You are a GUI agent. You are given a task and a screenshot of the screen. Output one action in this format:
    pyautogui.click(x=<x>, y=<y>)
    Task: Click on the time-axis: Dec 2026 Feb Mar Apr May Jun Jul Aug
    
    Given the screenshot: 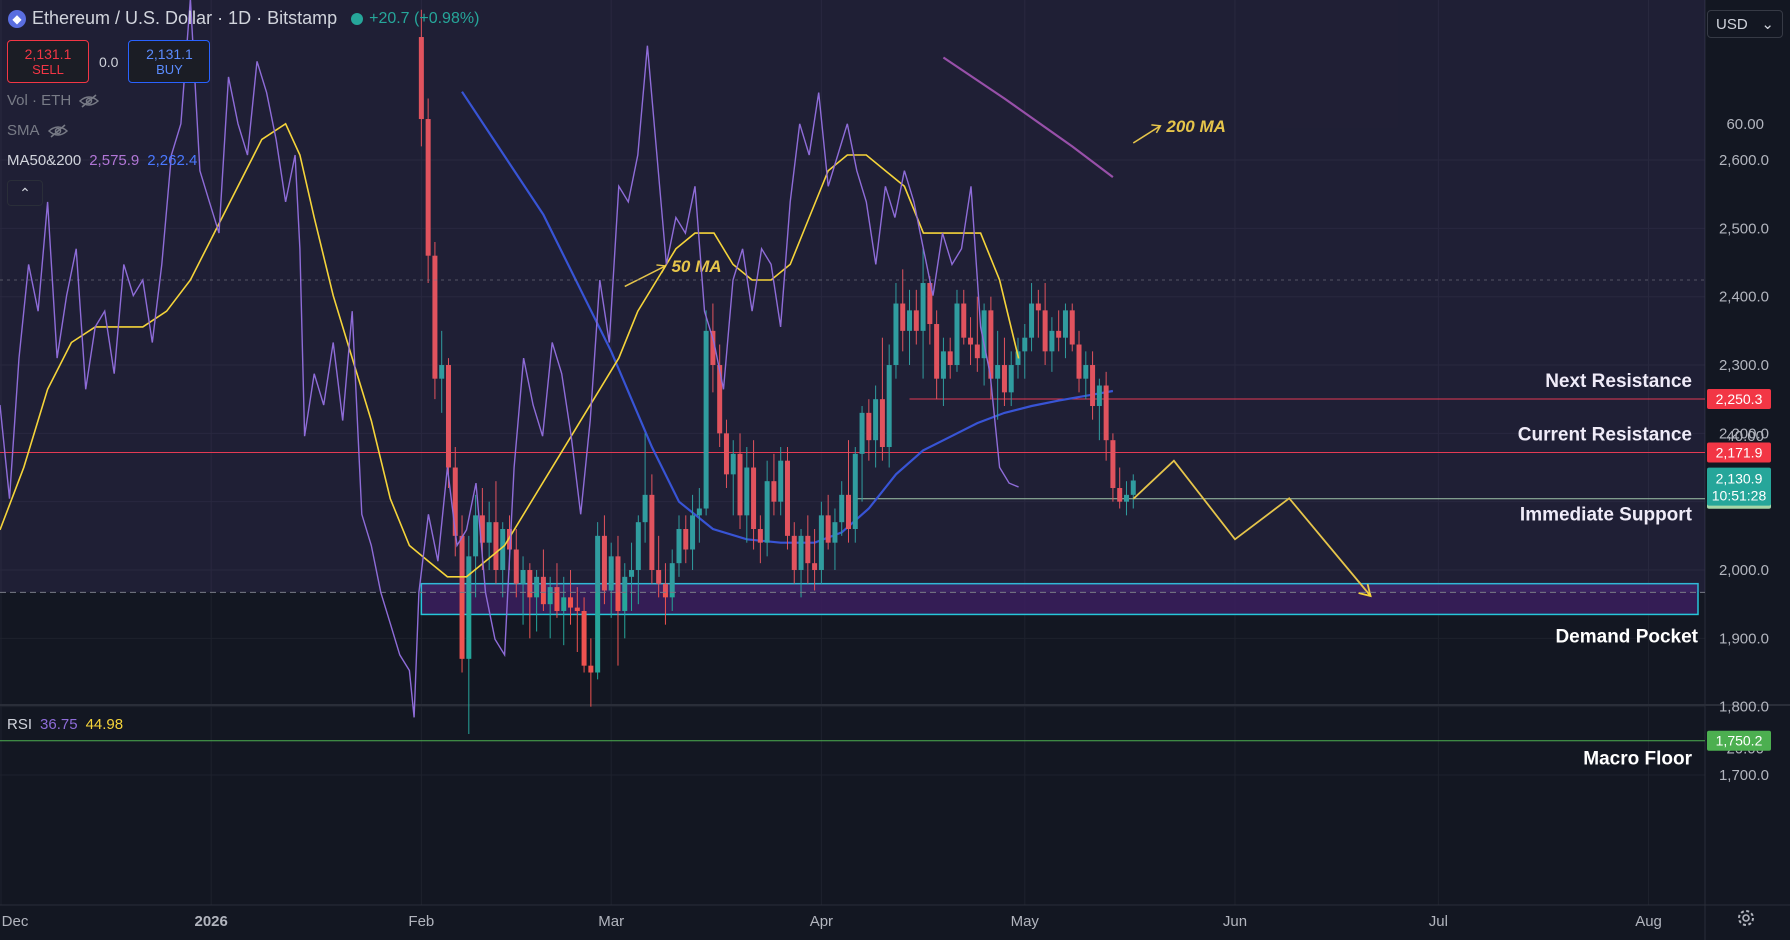 What is the action you would take?
    pyautogui.click(x=832, y=921)
    